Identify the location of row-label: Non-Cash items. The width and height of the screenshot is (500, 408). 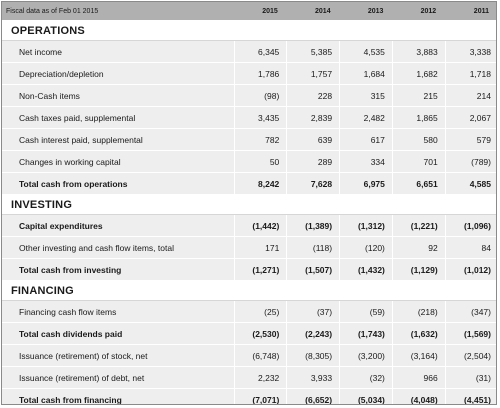
(118, 95).